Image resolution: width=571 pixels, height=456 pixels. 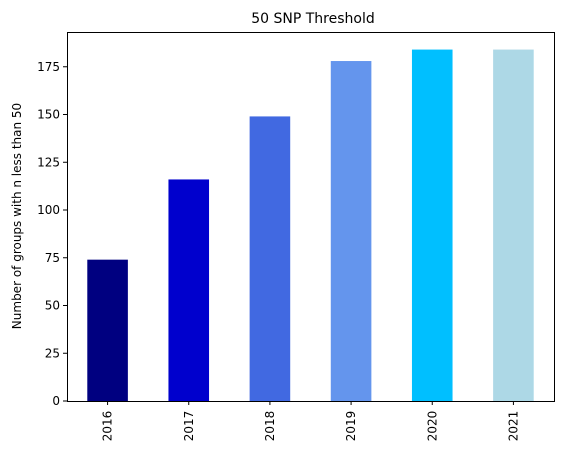 I want to click on x-tick-label: 2017, so click(x=189, y=426).